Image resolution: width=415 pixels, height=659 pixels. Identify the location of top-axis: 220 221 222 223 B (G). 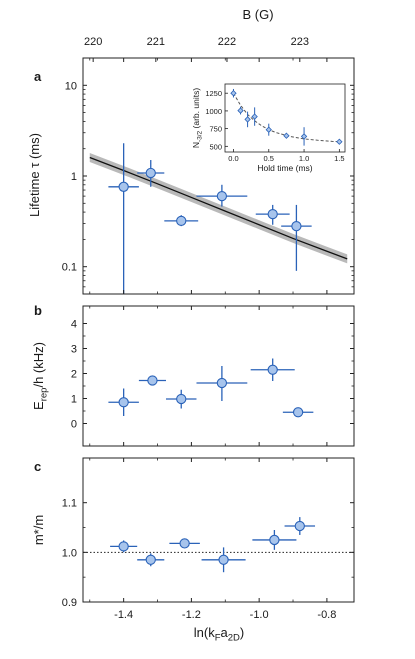
(196, 27).